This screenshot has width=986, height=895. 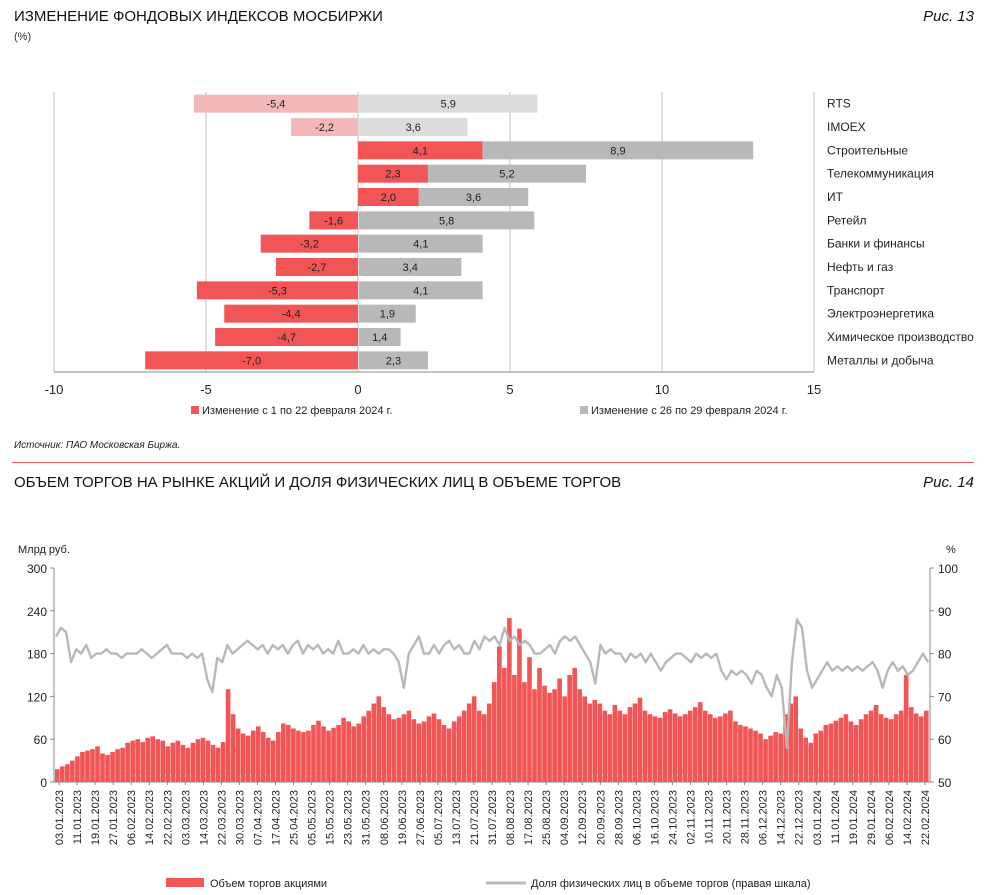 I want to click on chart1-x-tick: 0, so click(x=357, y=389).